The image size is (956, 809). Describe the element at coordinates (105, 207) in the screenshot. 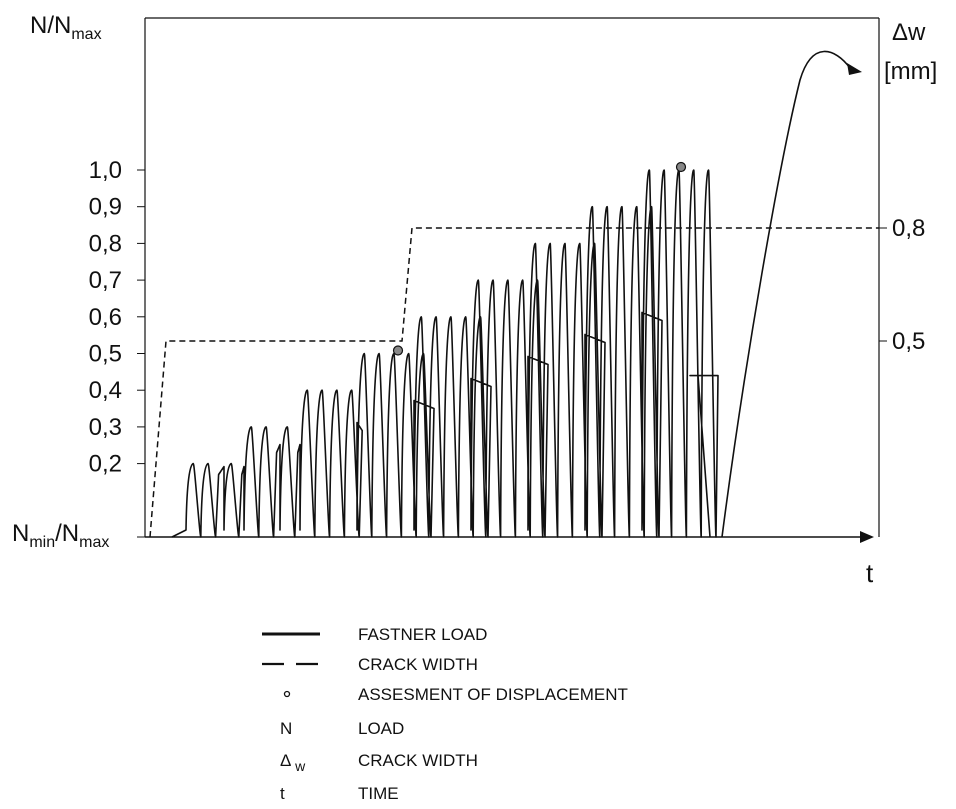

I see `left-tick-label: 0,9` at that location.